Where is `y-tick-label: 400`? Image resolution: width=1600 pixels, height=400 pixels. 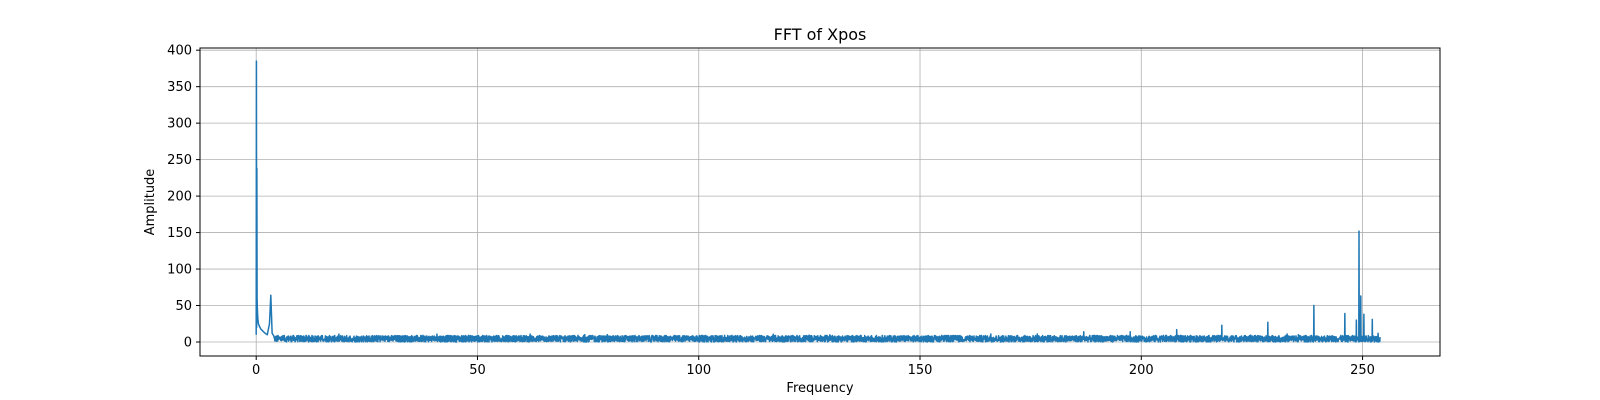
y-tick-label: 400 is located at coordinates (179, 51).